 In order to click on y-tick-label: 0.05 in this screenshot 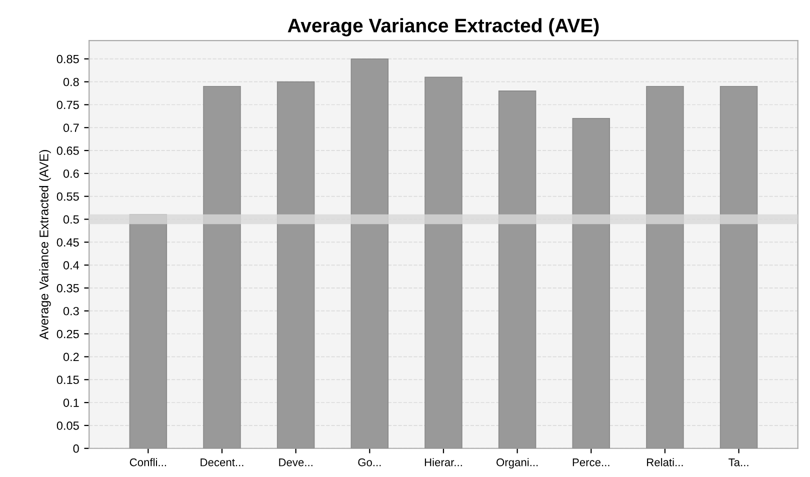, I will do `click(67, 426)`.